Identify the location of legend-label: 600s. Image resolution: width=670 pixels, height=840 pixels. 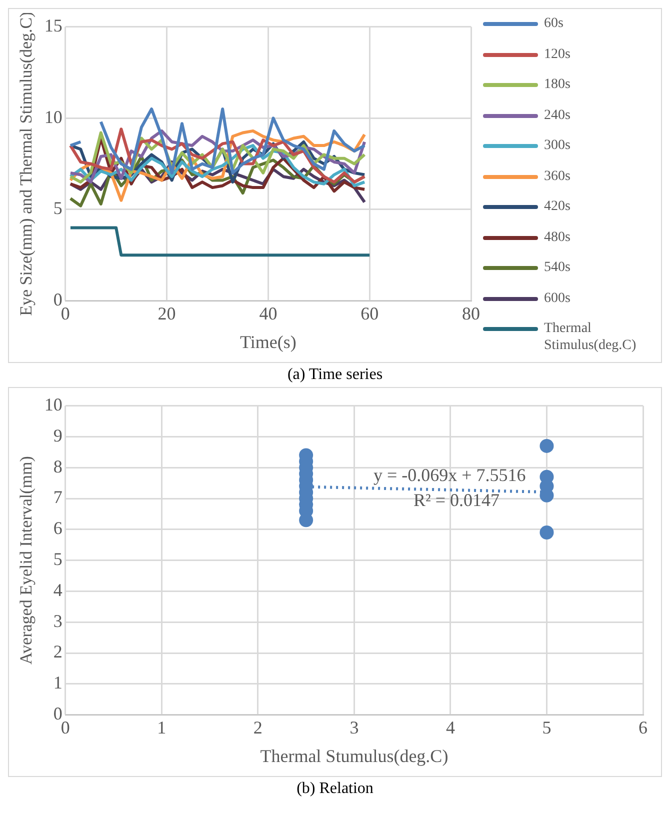
(557, 298).